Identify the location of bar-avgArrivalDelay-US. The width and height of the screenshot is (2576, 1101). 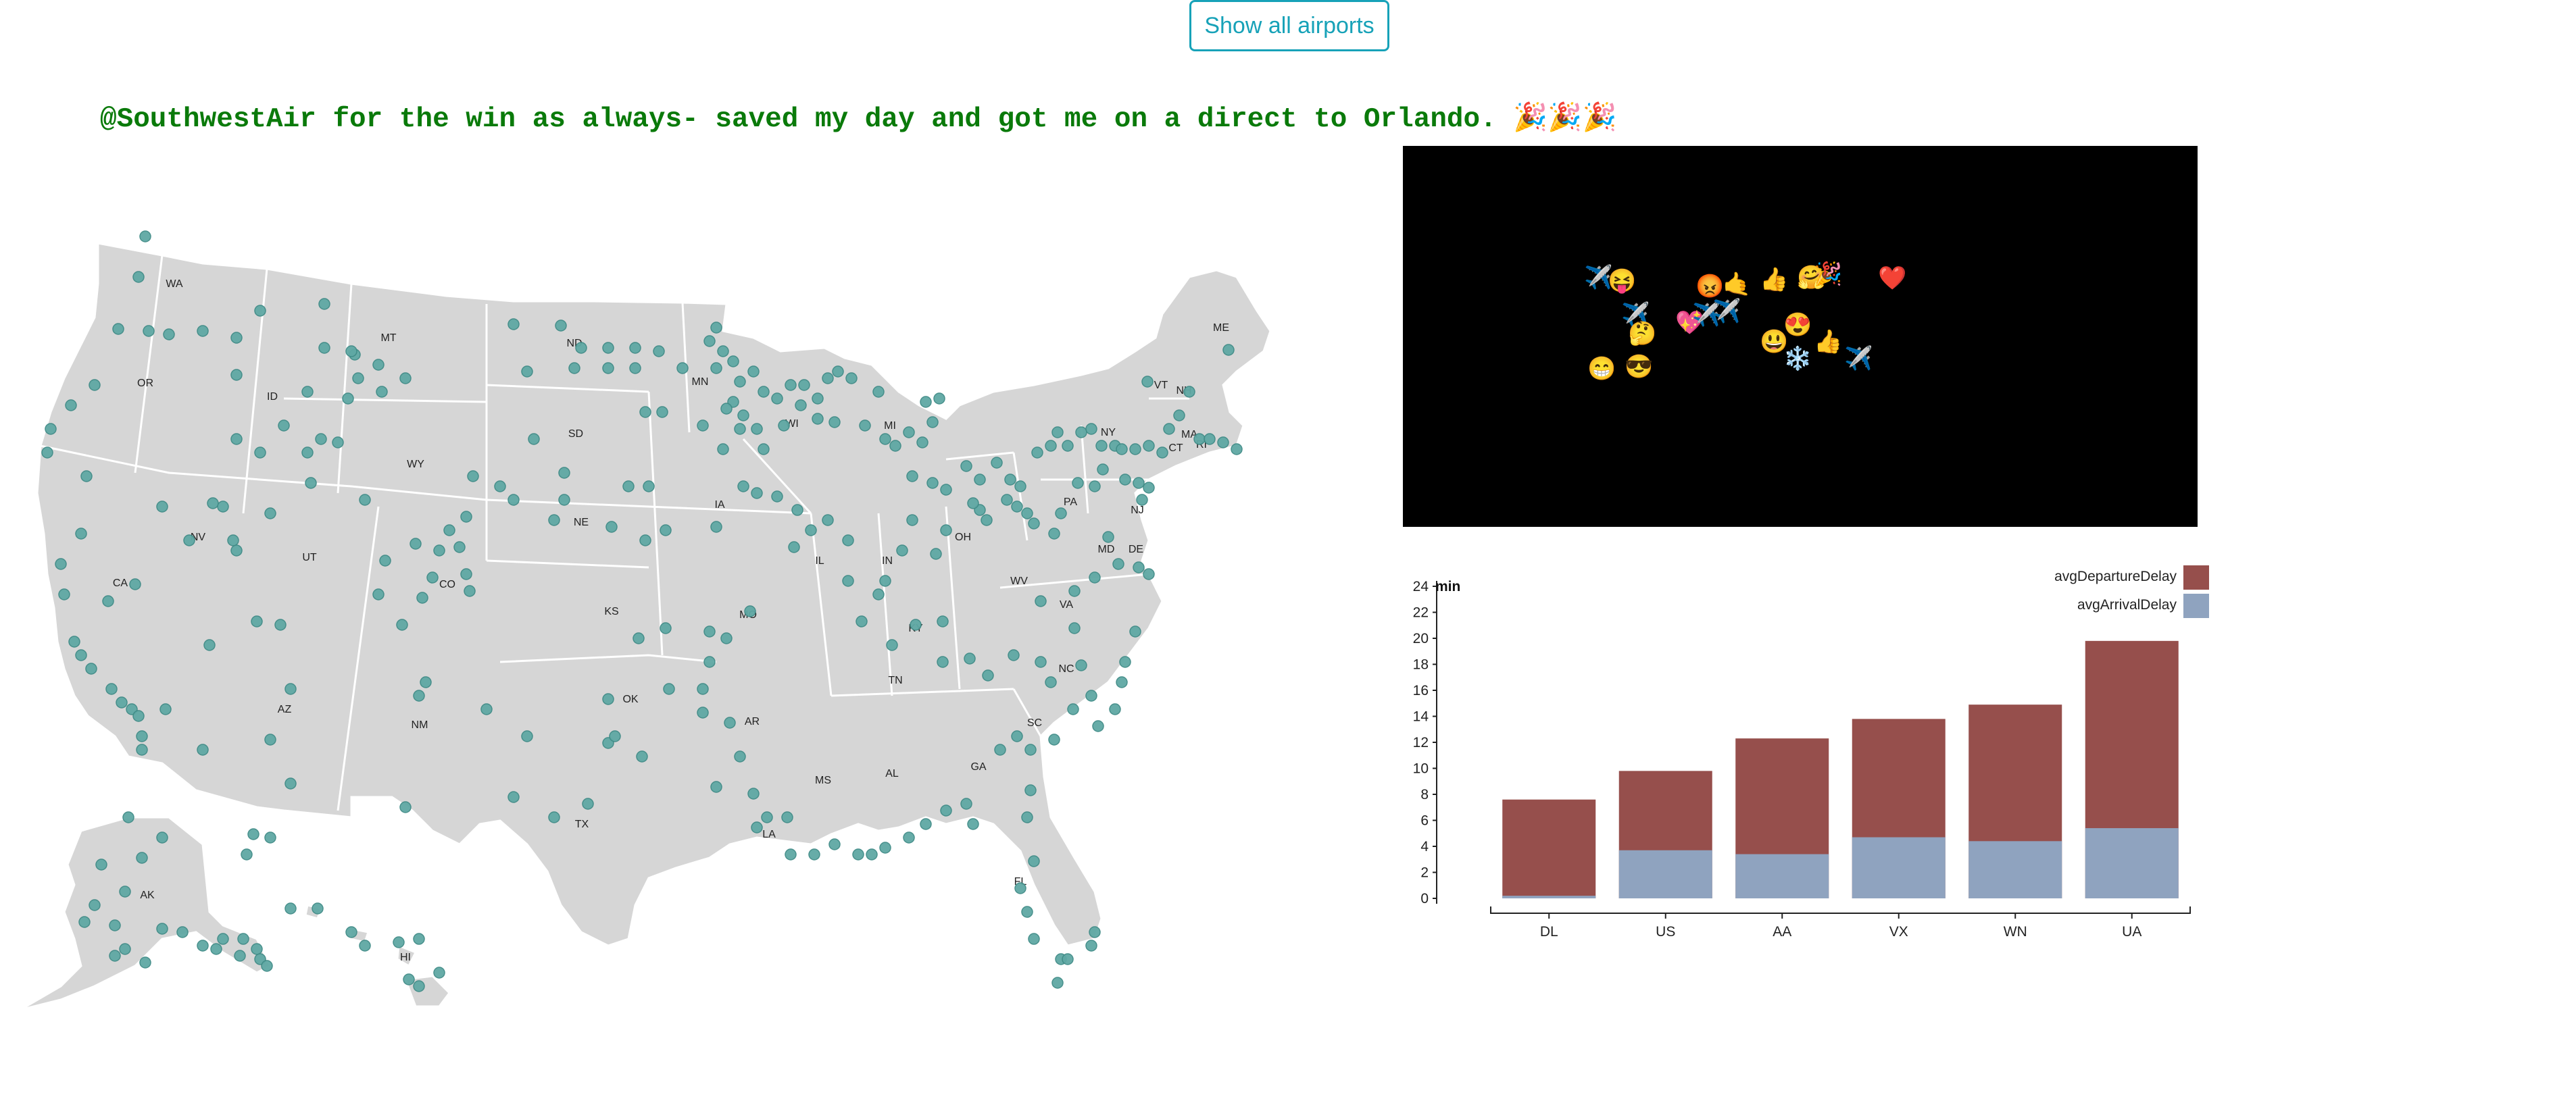
(1665, 874).